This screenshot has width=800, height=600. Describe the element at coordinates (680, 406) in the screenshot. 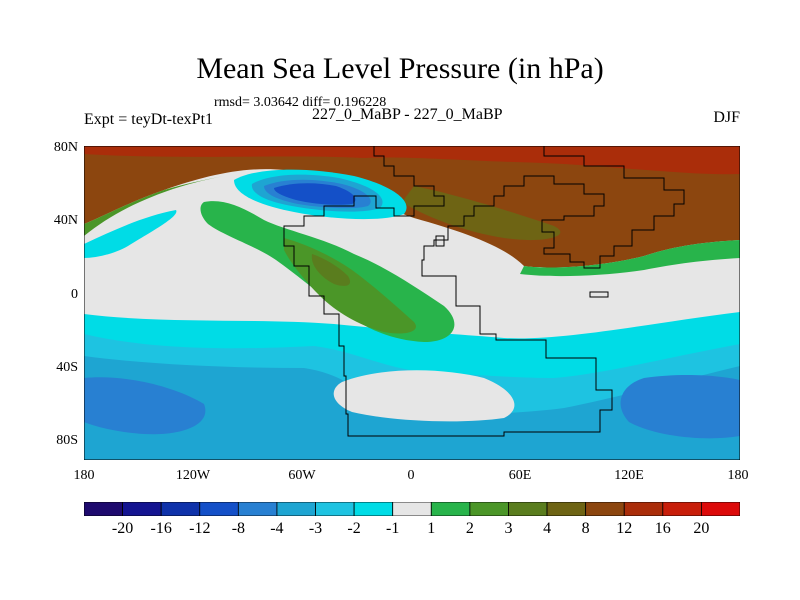

I see `contour-minus4-southeast` at that location.